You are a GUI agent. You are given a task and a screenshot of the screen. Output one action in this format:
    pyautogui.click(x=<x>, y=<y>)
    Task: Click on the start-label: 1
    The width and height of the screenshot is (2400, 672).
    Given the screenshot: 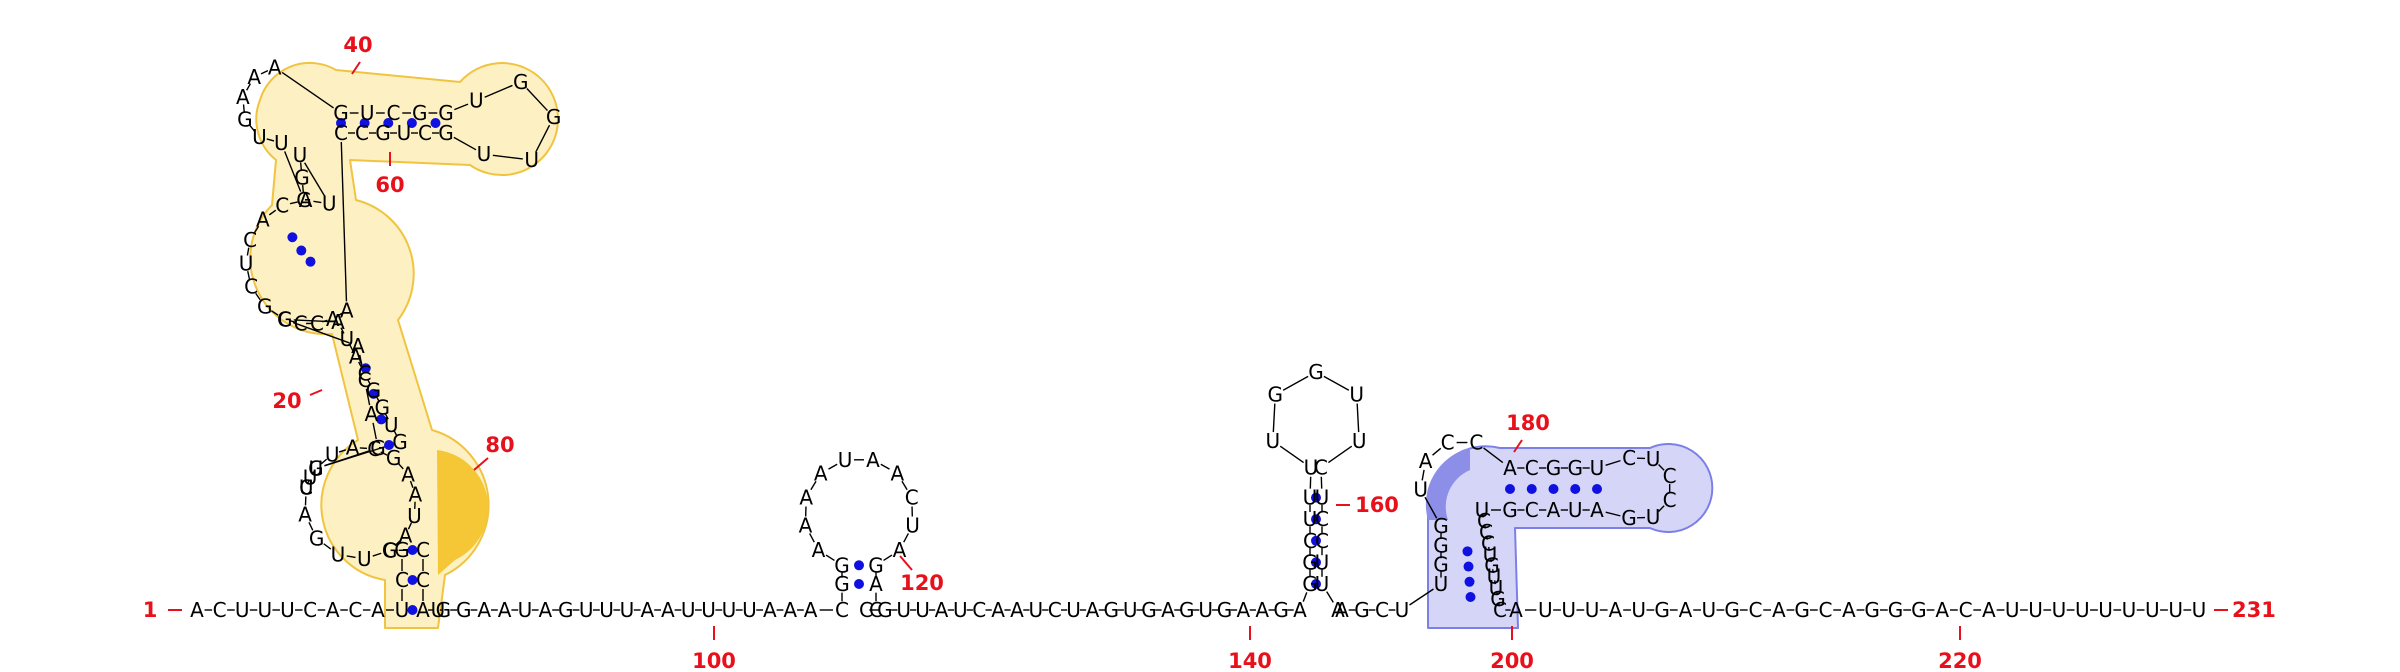 What is the action you would take?
    pyautogui.click(x=150, y=610)
    